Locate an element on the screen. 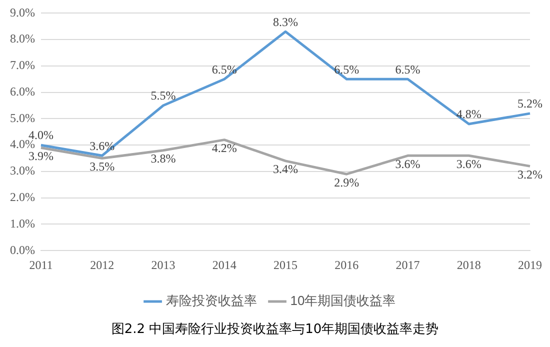  y-tick-label: 7.0% is located at coordinates (22, 65).